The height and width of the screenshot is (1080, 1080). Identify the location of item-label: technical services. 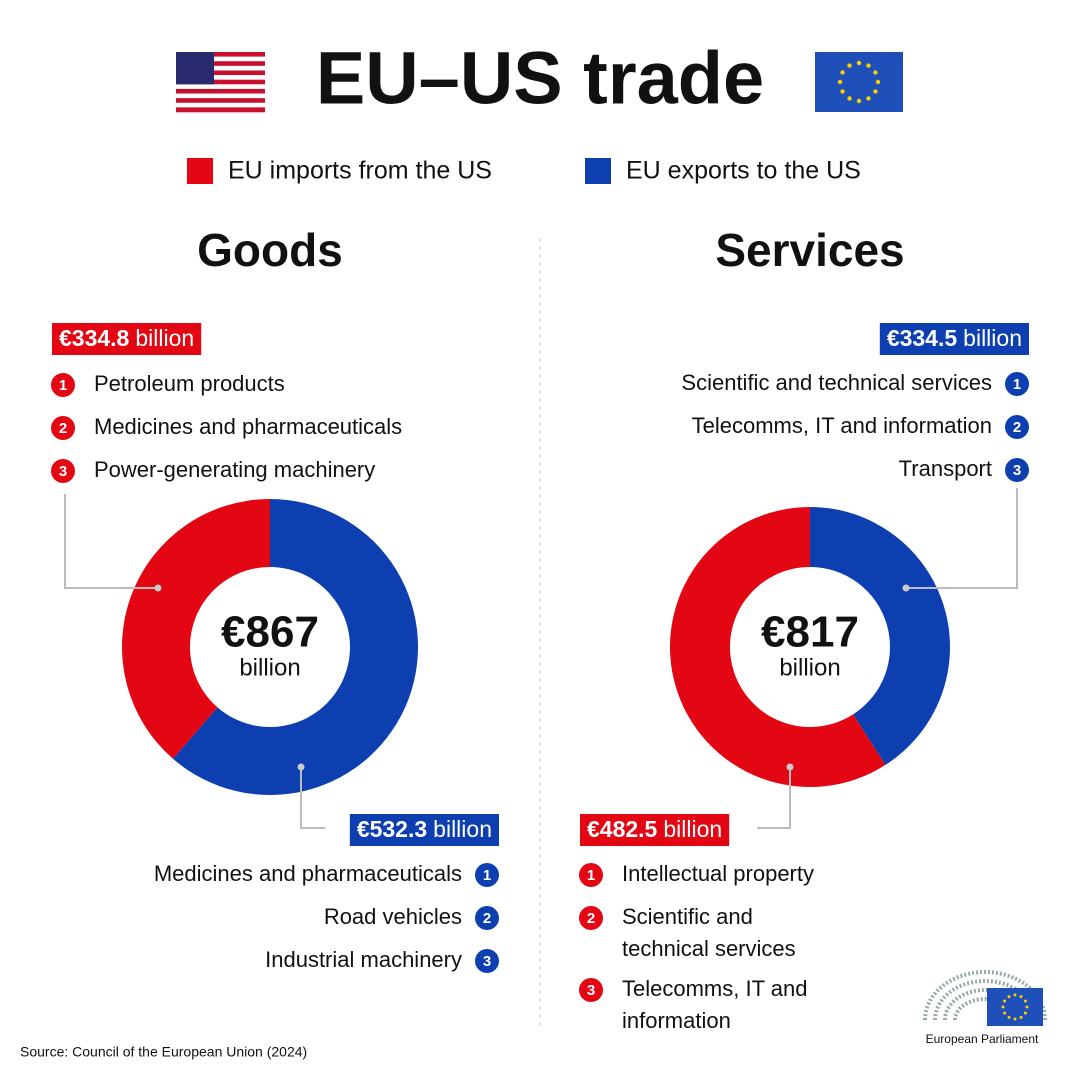
(709, 948).